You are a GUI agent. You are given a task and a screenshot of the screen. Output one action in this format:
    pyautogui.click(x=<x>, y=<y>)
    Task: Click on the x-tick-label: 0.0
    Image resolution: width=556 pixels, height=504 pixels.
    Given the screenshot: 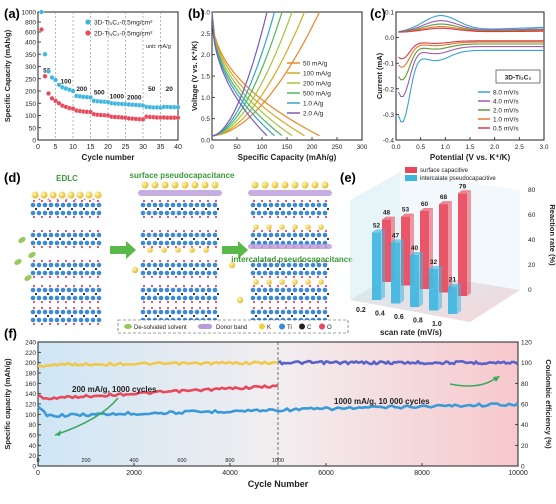 What is the action you would take?
    pyautogui.click(x=395, y=147)
    